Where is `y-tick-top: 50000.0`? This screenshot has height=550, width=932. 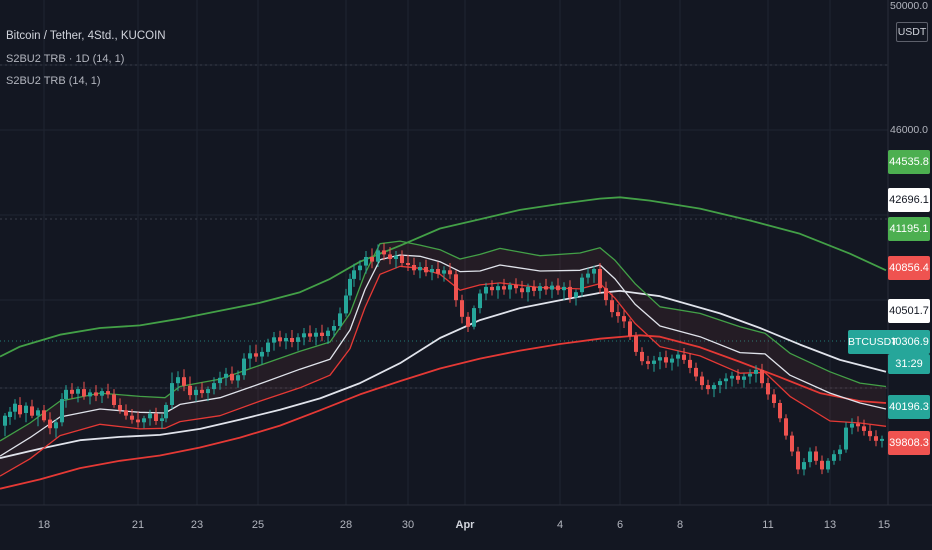
y-tick-top: 50000.0 is located at coordinates (909, 6).